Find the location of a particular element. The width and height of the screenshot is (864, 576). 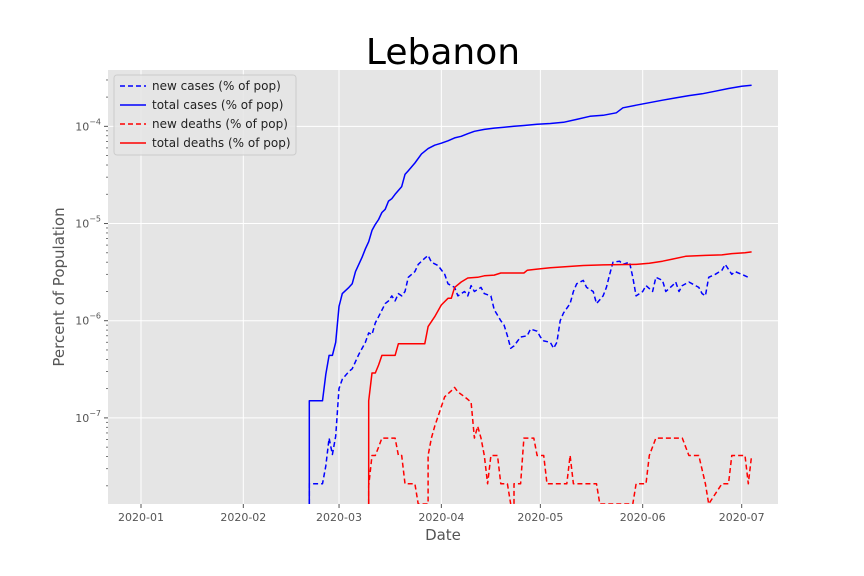

y-tick-label: 10⁻⁶ is located at coordinates (88, 320).